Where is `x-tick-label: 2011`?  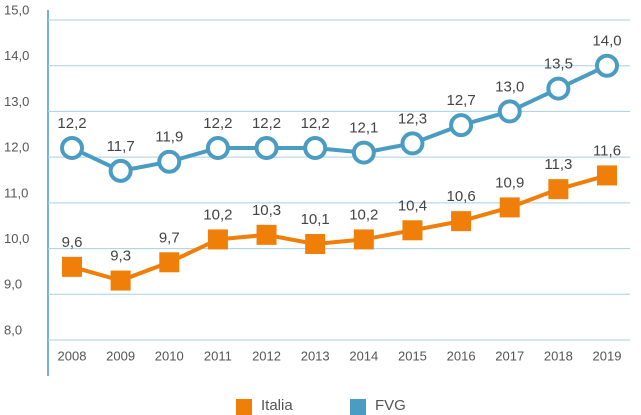 x-tick-label: 2011 is located at coordinates (218, 355).